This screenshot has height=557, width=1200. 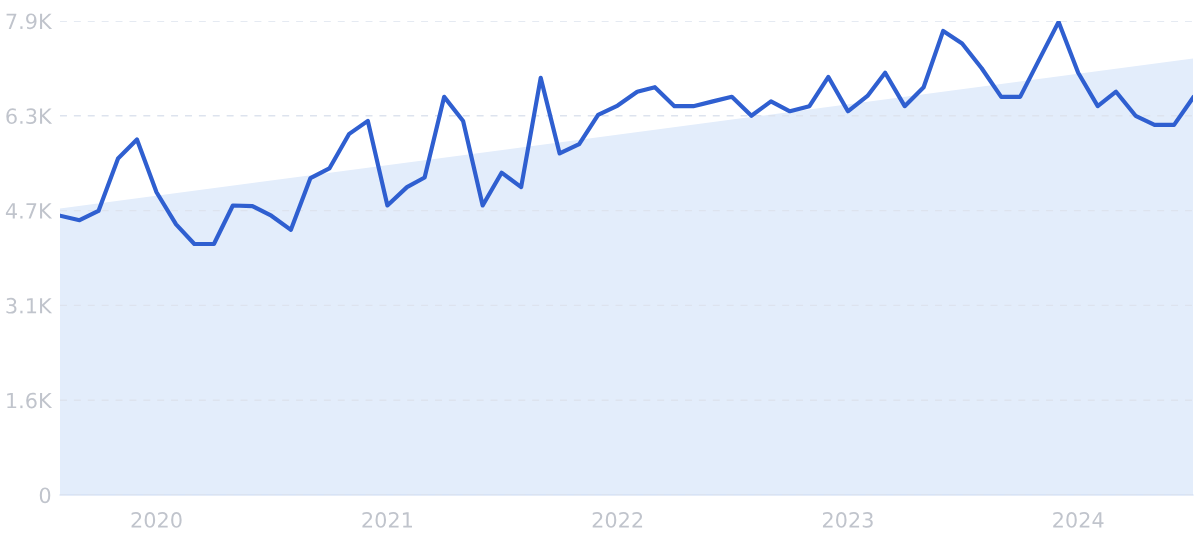 I want to click on x-tick-label: 2024, so click(x=1078, y=520).